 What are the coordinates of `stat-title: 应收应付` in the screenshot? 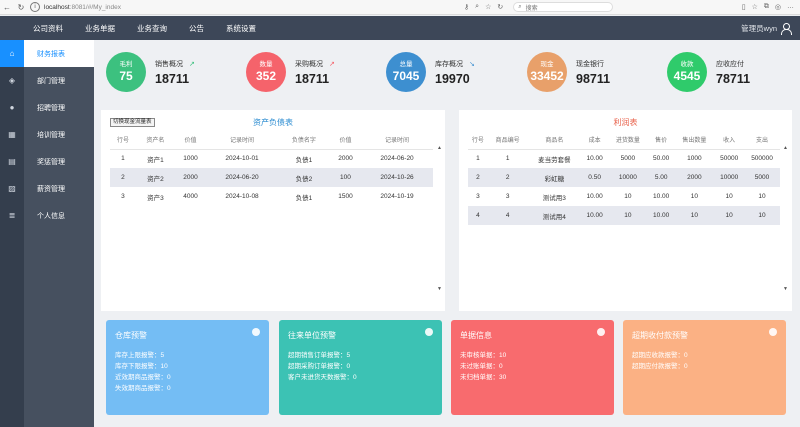 It's located at (730, 64).